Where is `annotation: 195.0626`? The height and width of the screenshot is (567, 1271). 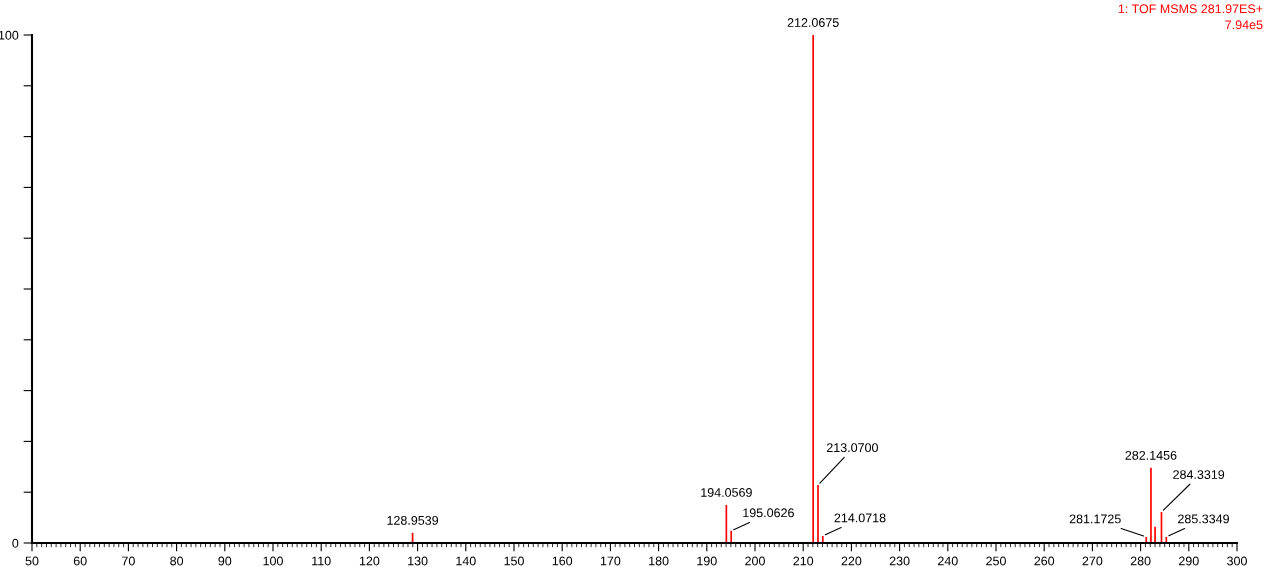
annotation: 195.0626 is located at coordinates (768, 513).